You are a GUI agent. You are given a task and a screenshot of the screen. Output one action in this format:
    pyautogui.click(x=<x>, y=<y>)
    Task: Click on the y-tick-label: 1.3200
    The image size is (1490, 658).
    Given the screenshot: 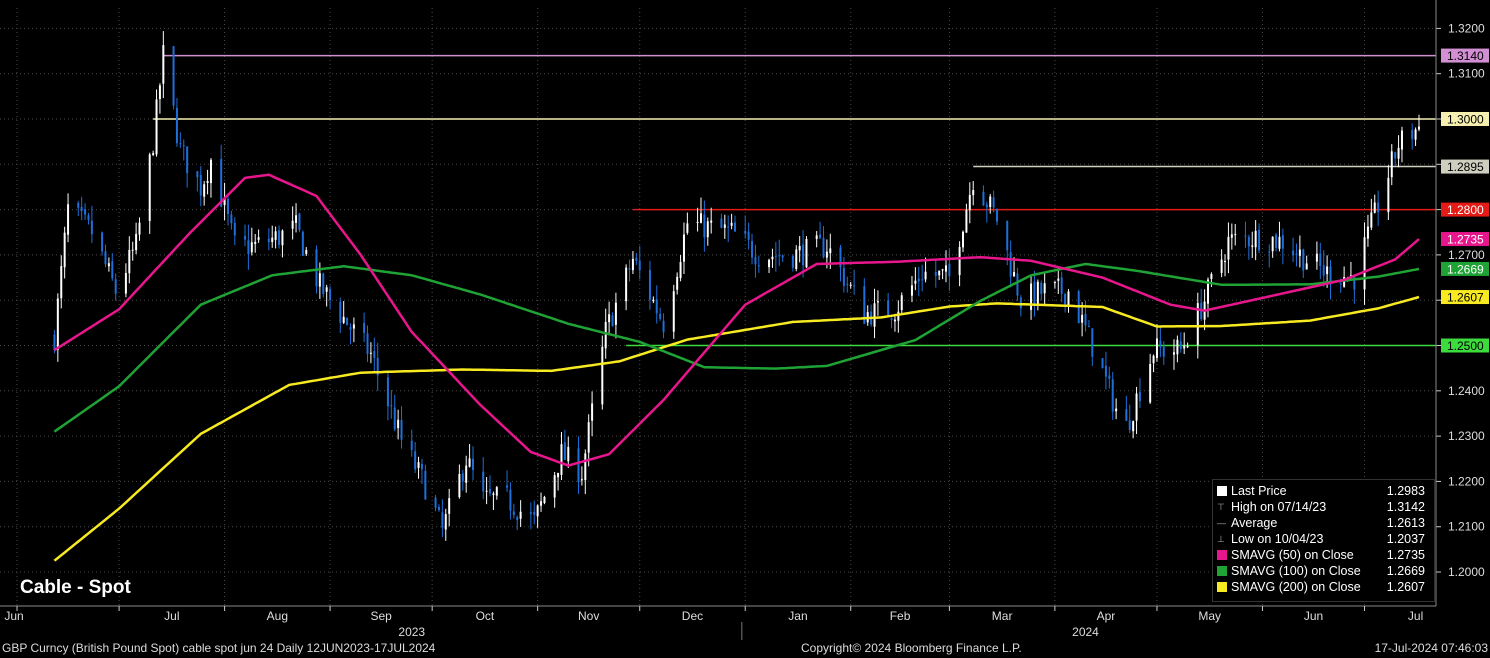 What is the action you would take?
    pyautogui.click(x=1466, y=28)
    